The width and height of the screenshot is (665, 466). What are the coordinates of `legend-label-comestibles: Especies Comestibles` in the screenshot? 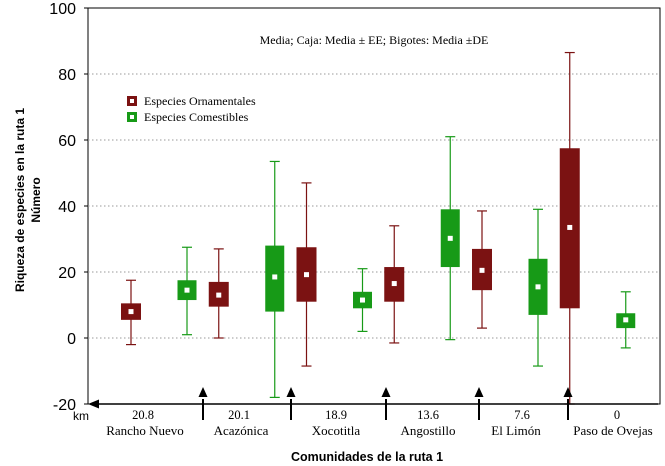 It's located at (196, 117).